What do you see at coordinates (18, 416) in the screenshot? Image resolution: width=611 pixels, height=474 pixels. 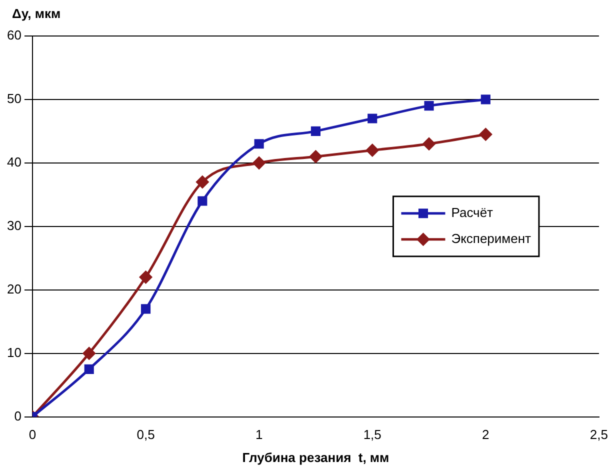 I see `y-tick-label: 0` at bounding box center [18, 416].